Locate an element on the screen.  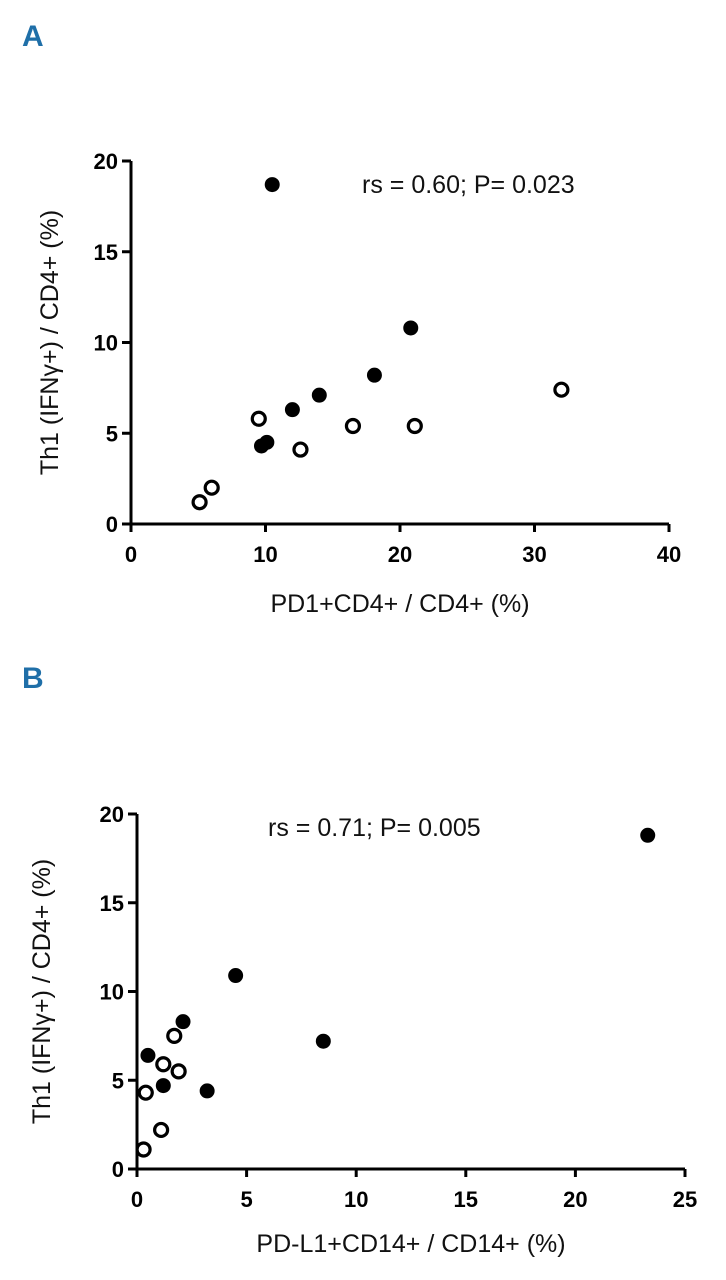
x-tick-label: 30 is located at coordinates (534, 554).